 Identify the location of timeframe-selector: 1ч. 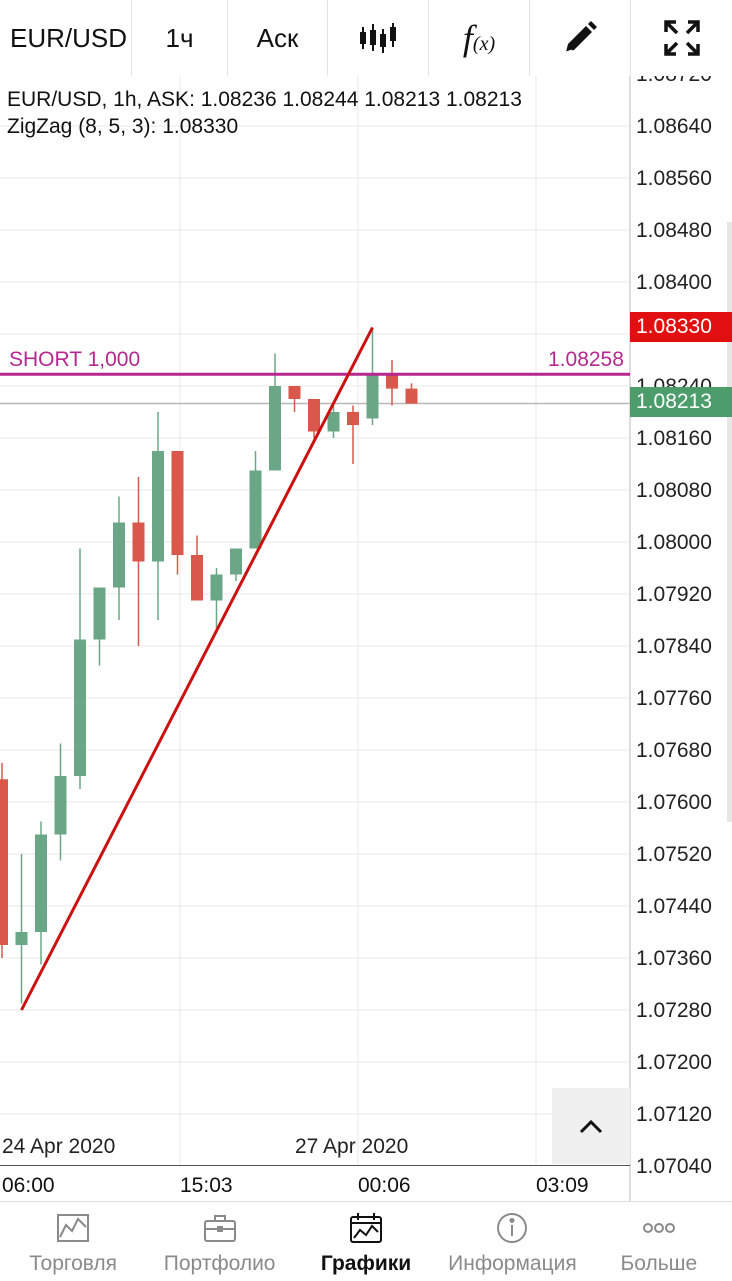
(180, 38).